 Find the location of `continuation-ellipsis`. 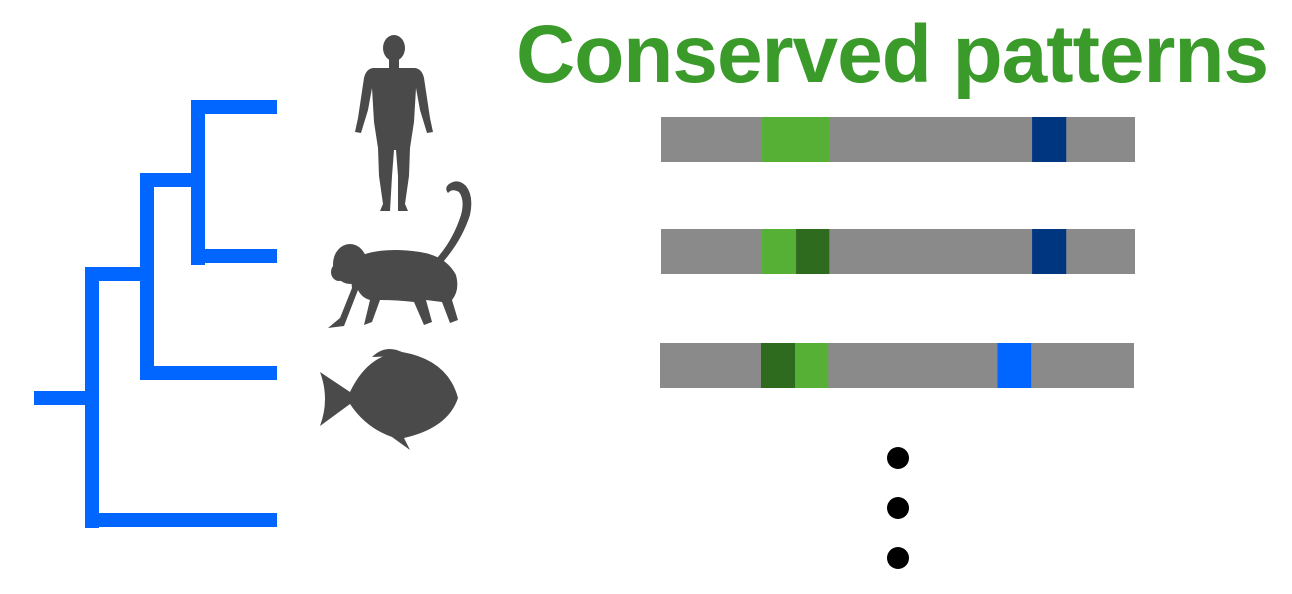

continuation-ellipsis is located at coordinates (898, 508).